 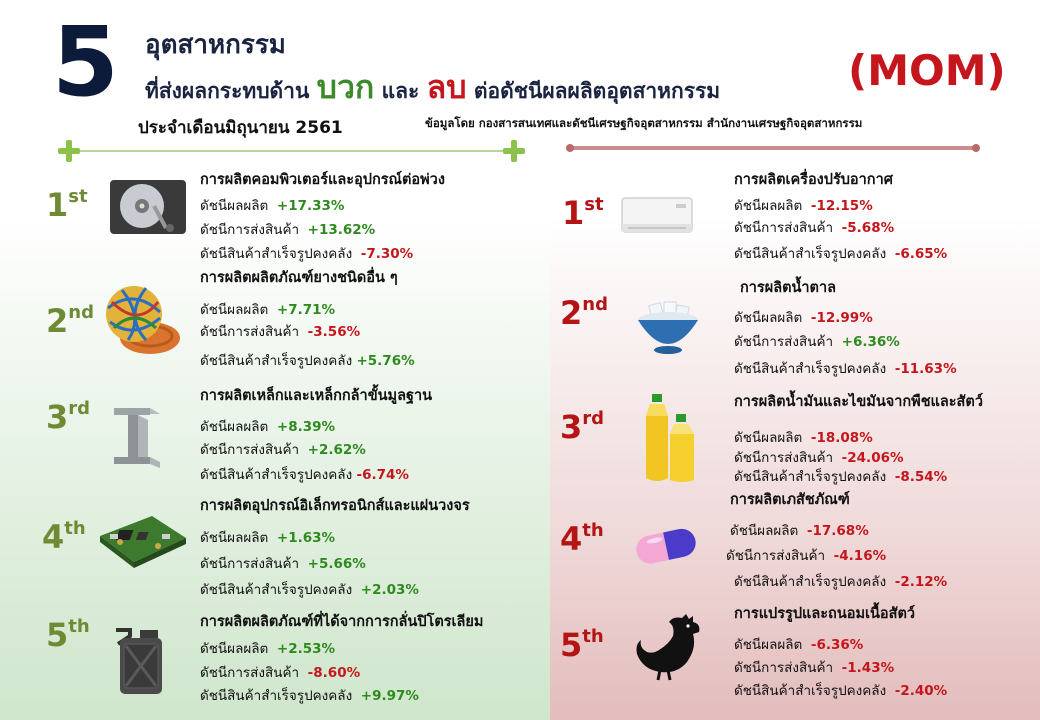 What do you see at coordinates (309, 696) in the screenshot?
I see `positive-5-inventory: ดัชนีสินค้าสำเร็จรูปคงคลัง +9.97%` at bounding box center [309, 696].